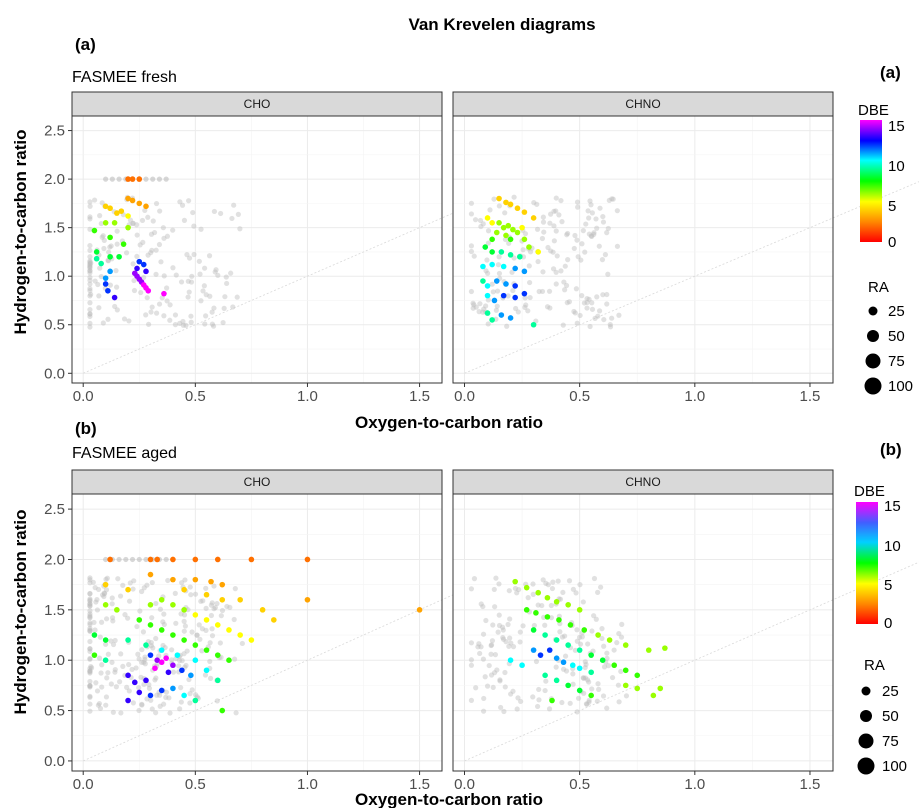 Image resolution: width=919 pixels, height=808 pixels. Describe the element at coordinates (694, 396) in the screenshot. I see `x-tick-label: 1.0` at that location.